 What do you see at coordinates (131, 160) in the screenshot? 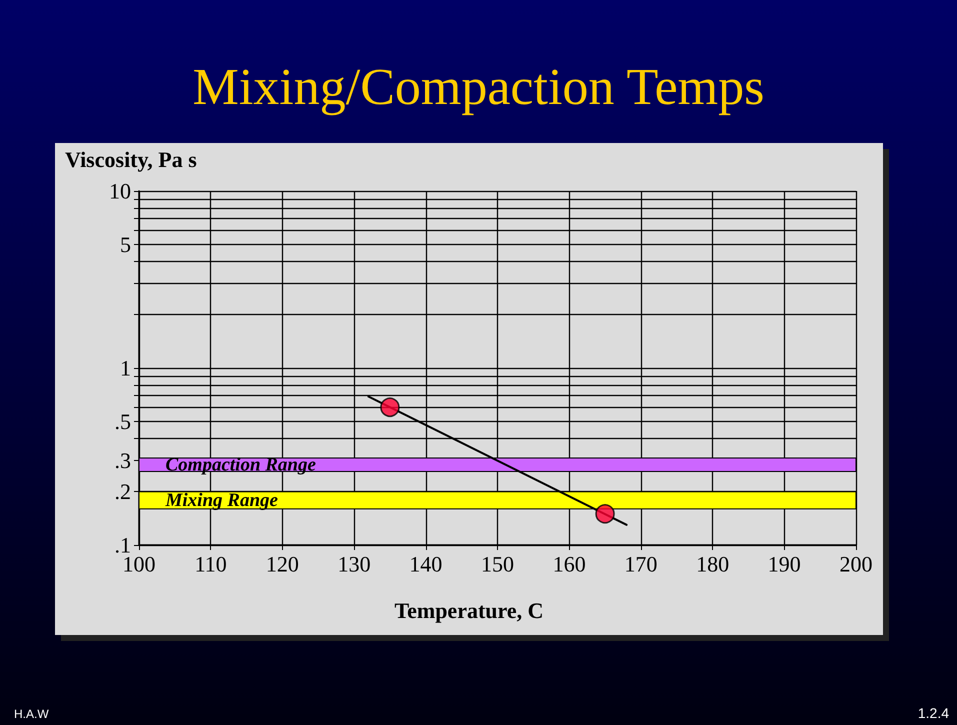
I see `y-axis-title: Viscosity, Pa s` at bounding box center [131, 160].